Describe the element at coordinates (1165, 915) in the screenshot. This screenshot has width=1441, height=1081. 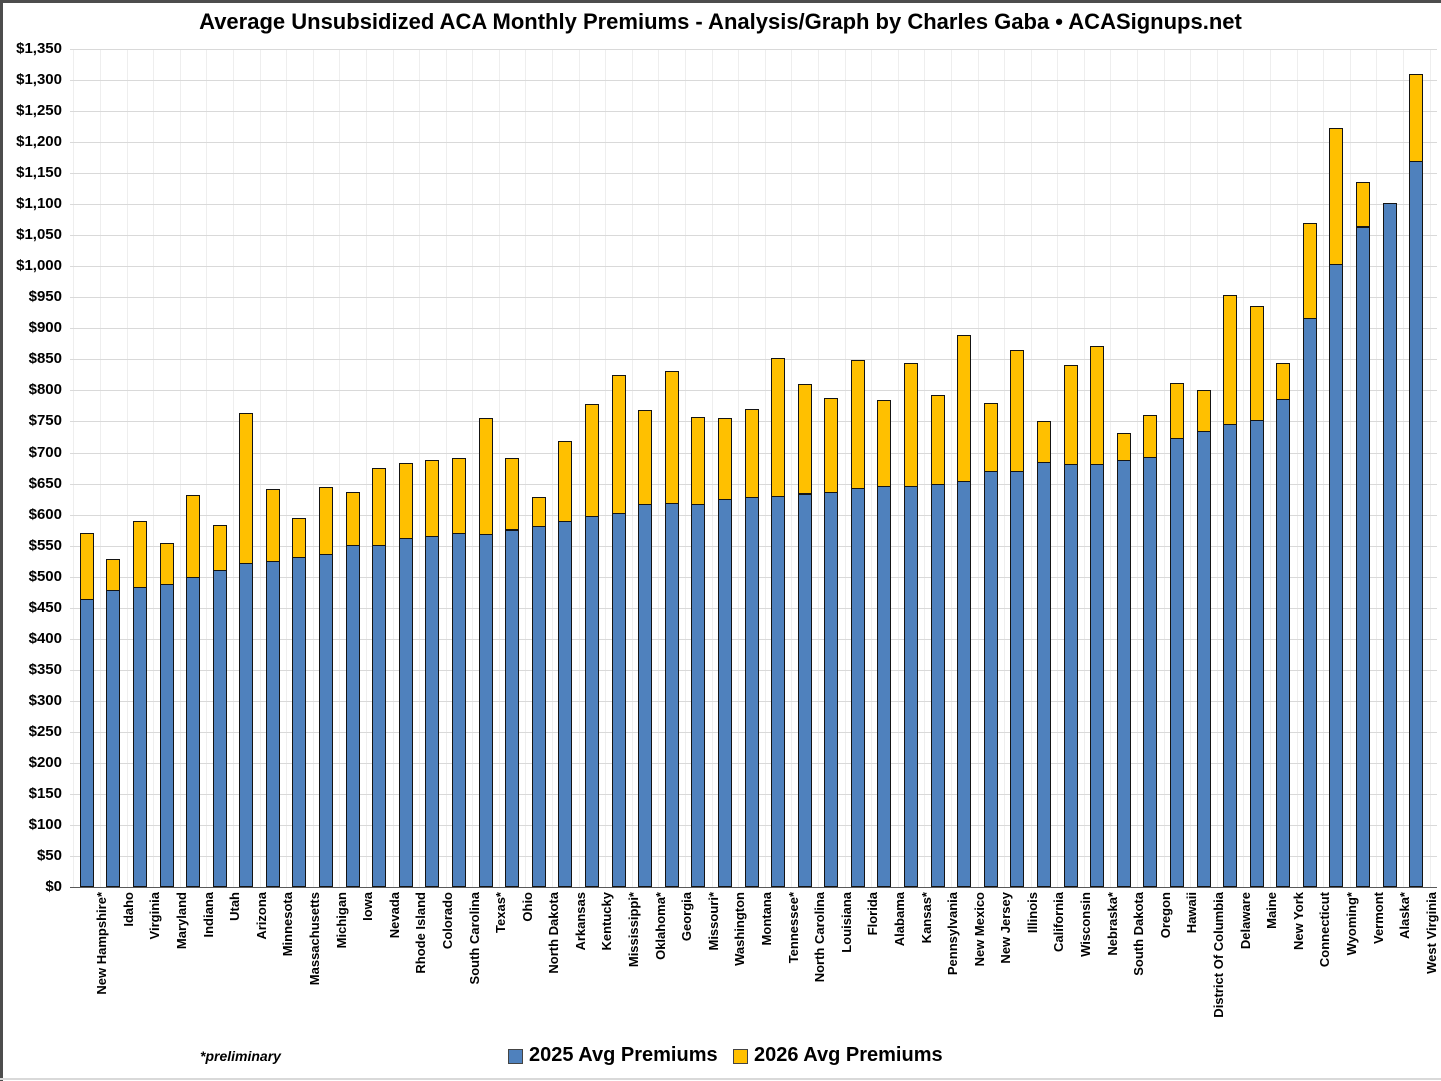
I see `x-axis-label-oregon: Oregon` at that location.